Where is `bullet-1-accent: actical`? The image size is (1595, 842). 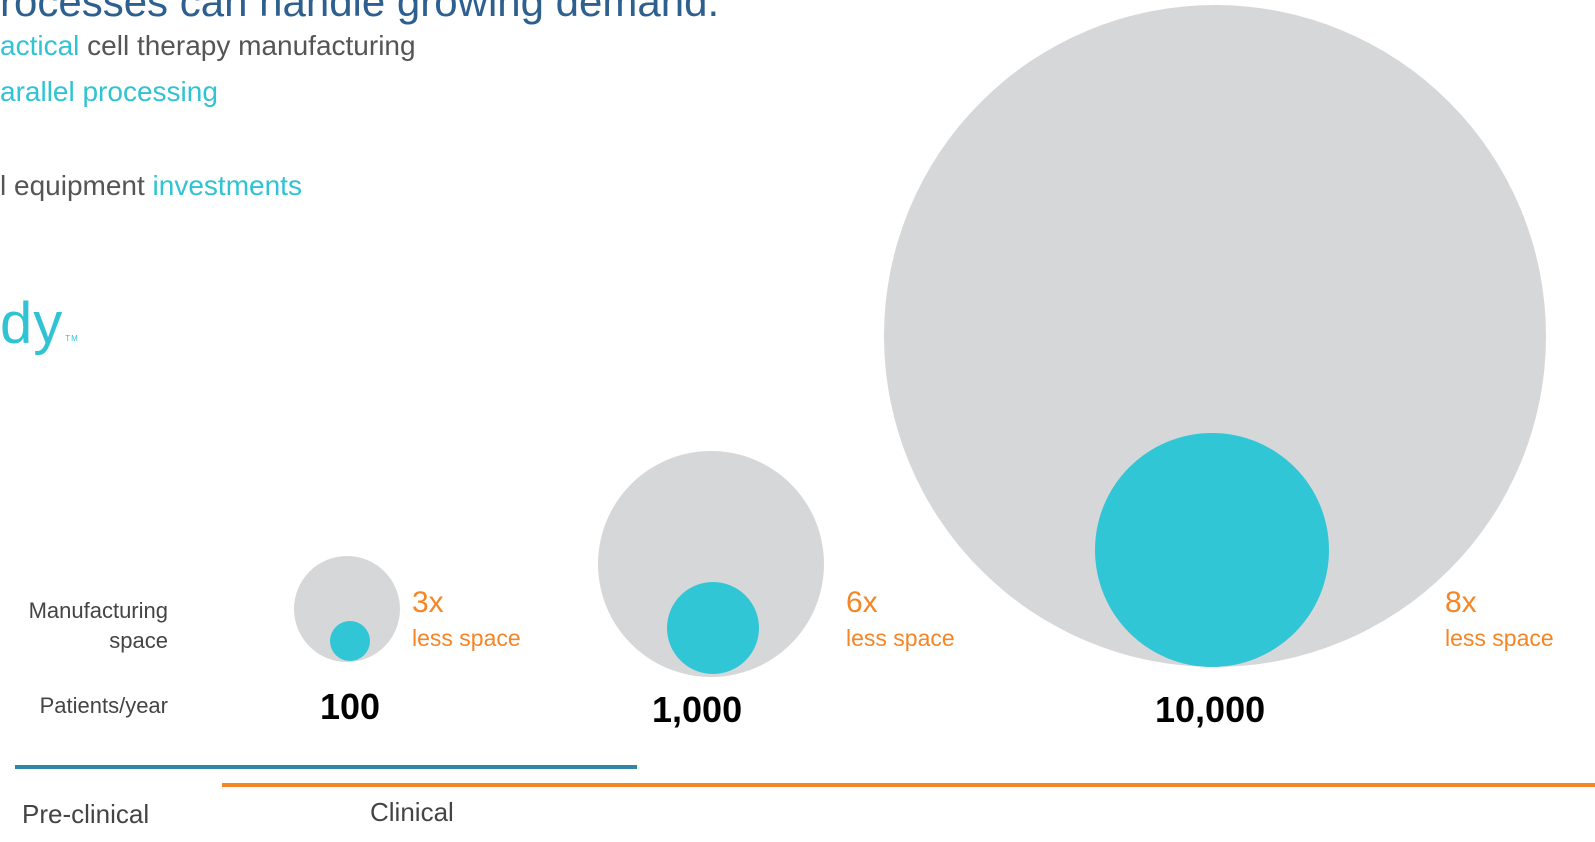 bullet-1-accent: actical is located at coordinates (40, 45).